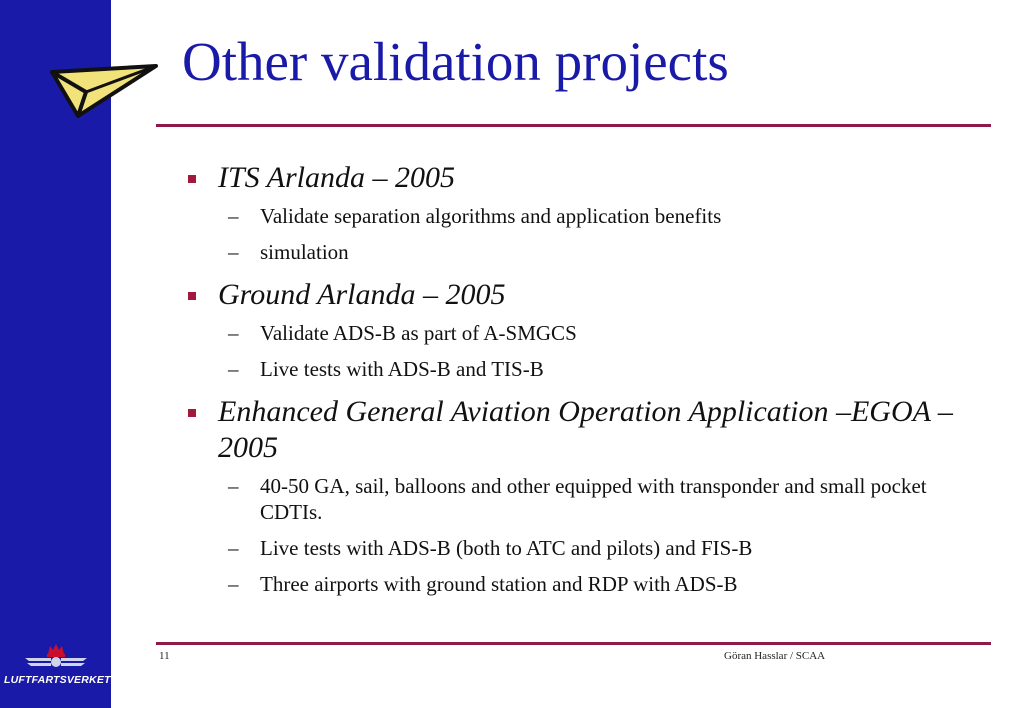 The height and width of the screenshot is (708, 1023). What do you see at coordinates (573, 643) in the screenshot?
I see `footer-divider` at bounding box center [573, 643].